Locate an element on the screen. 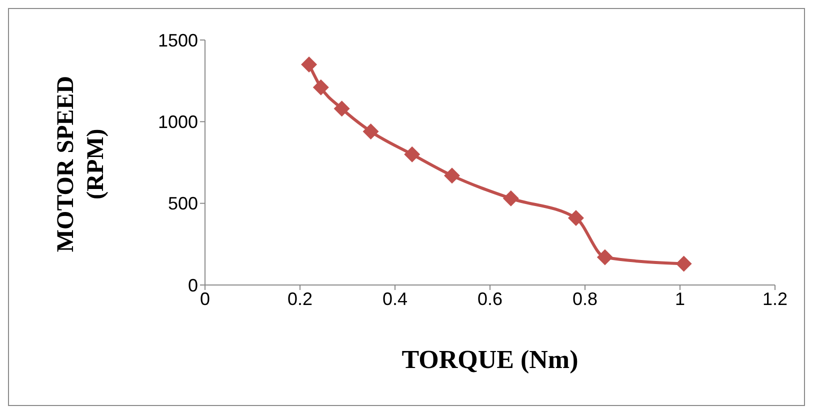  y-tick-label: 500 is located at coordinates (183, 204).